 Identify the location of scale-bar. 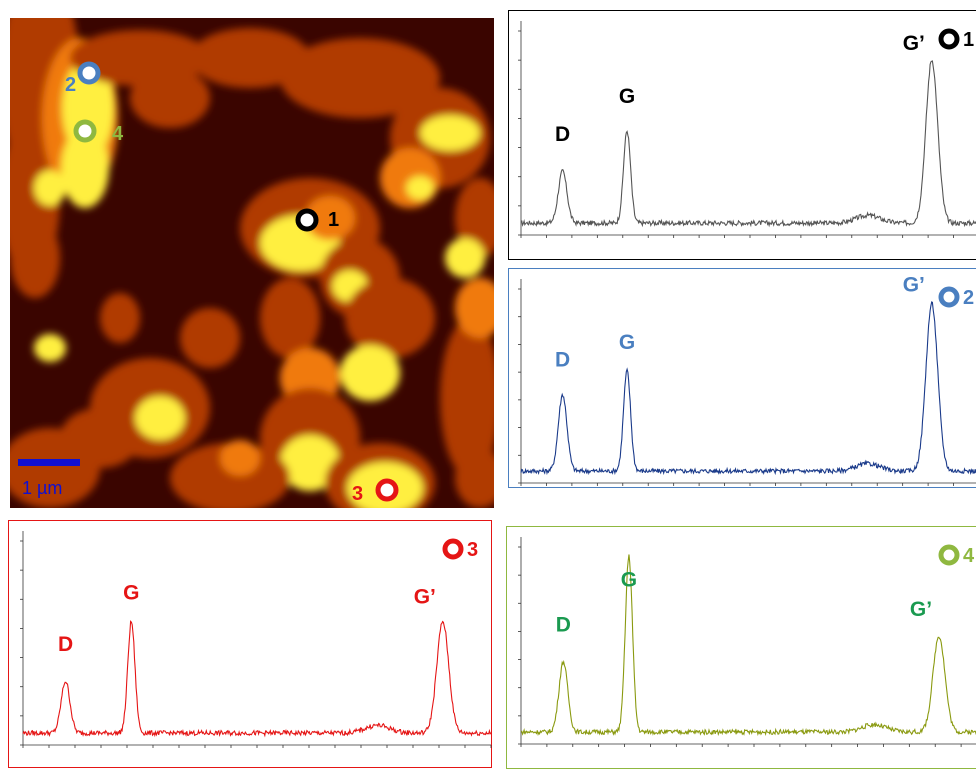
(49, 462).